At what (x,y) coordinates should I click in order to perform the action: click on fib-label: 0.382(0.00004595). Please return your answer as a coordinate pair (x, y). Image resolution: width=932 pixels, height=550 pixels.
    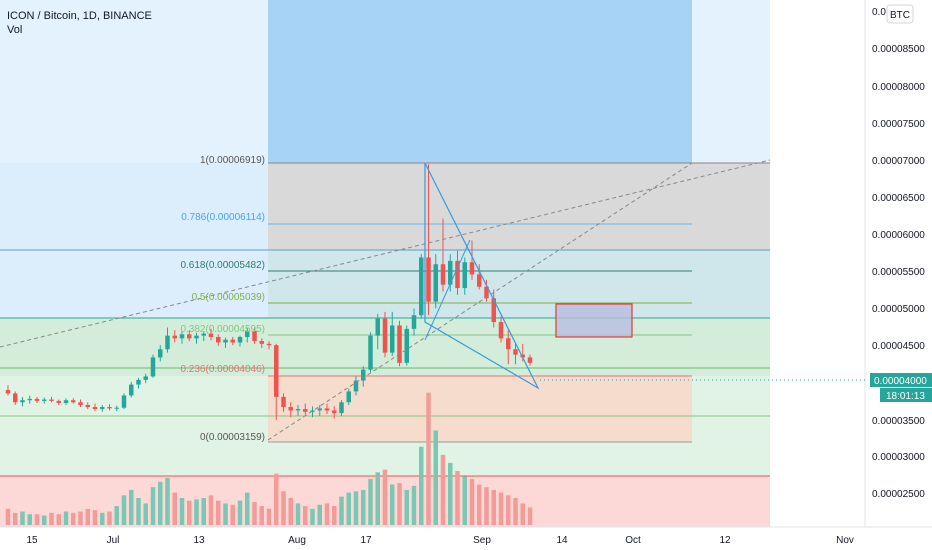
    Looking at the image, I should click on (222, 329).